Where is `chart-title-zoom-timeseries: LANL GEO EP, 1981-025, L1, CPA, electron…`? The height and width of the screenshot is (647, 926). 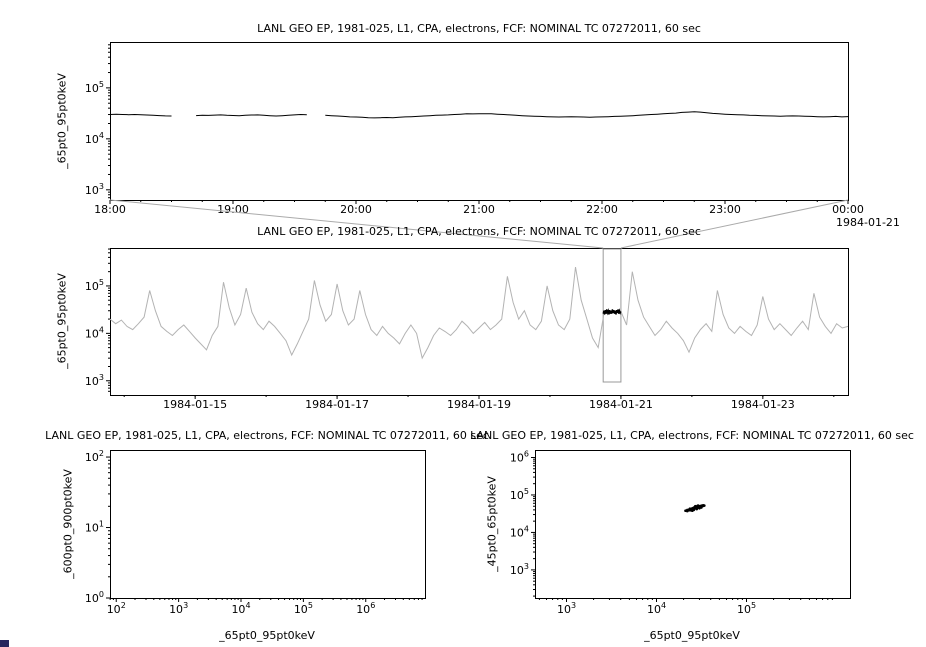 chart-title-zoom-timeseries: LANL GEO EP, 1981-025, L1, CPA, electron… is located at coordinates (479, 28).